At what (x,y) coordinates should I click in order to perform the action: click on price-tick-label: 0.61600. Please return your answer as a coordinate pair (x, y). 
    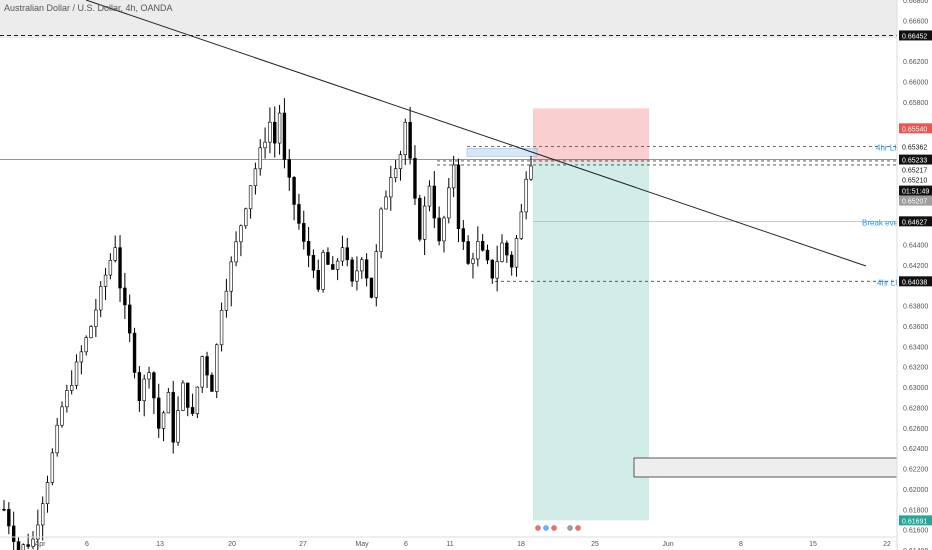
    Looking at the image, I should click on (915, 531).